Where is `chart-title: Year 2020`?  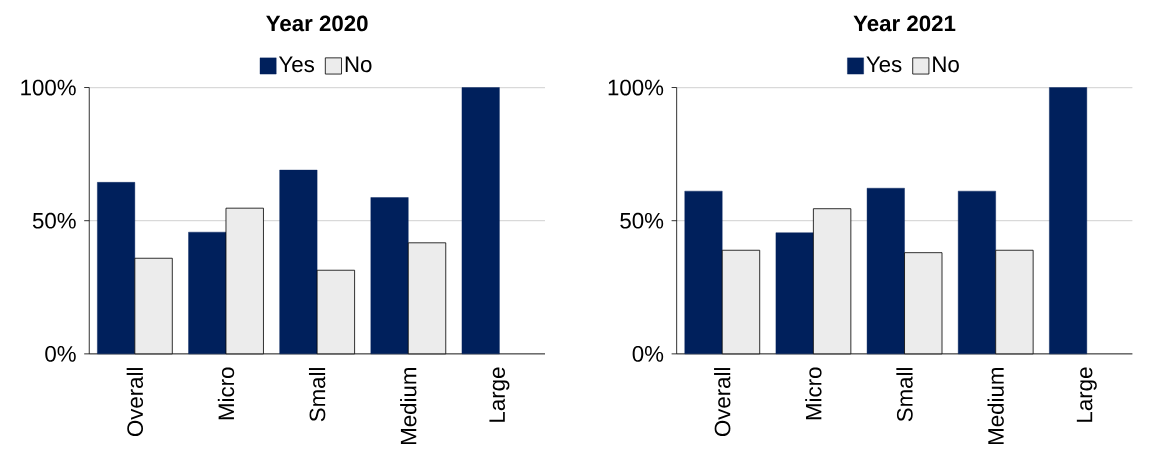 chart-title: Year 2020 is located at coordinates (317, 23).